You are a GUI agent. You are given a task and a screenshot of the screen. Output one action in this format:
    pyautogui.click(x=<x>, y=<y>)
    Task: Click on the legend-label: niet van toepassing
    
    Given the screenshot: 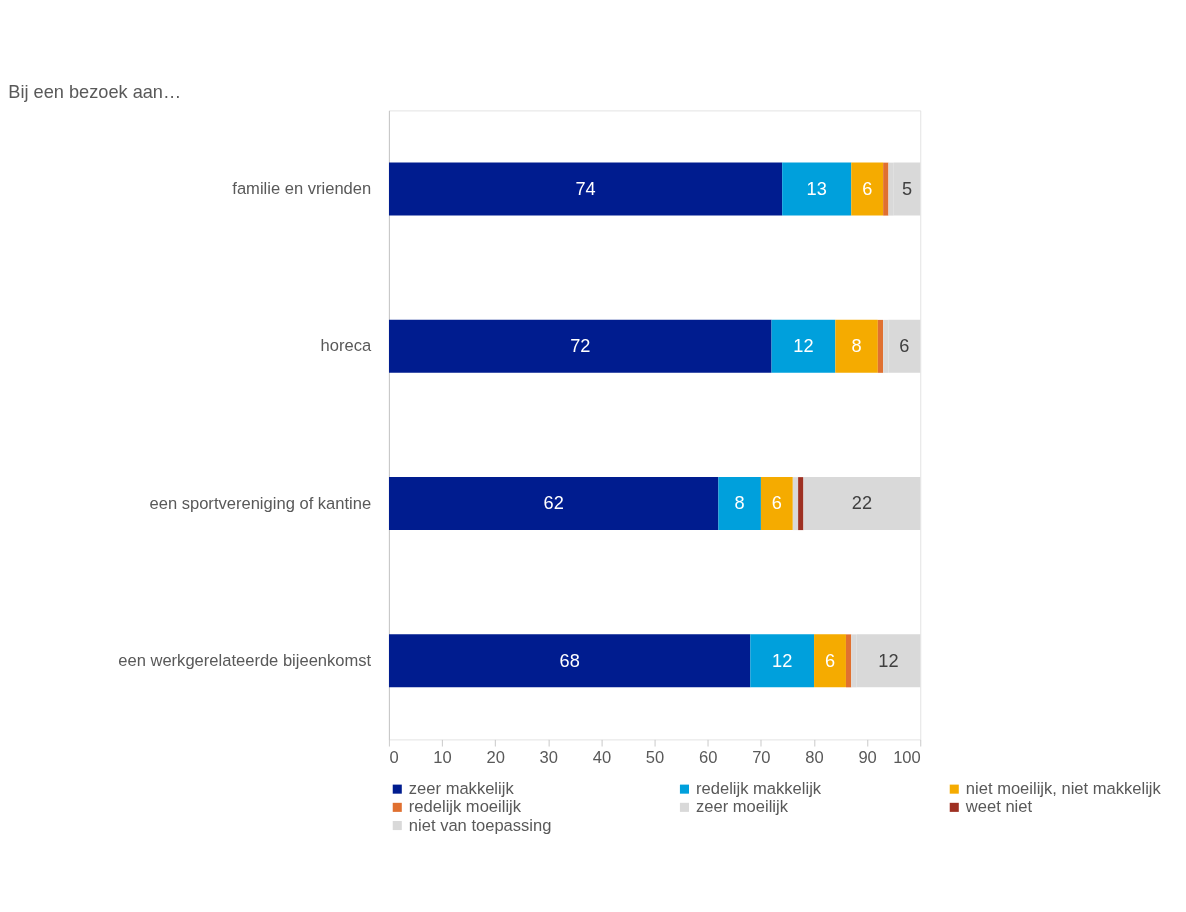 What is the action you would take?
    pyautogui.click(x=480, y=825)
    